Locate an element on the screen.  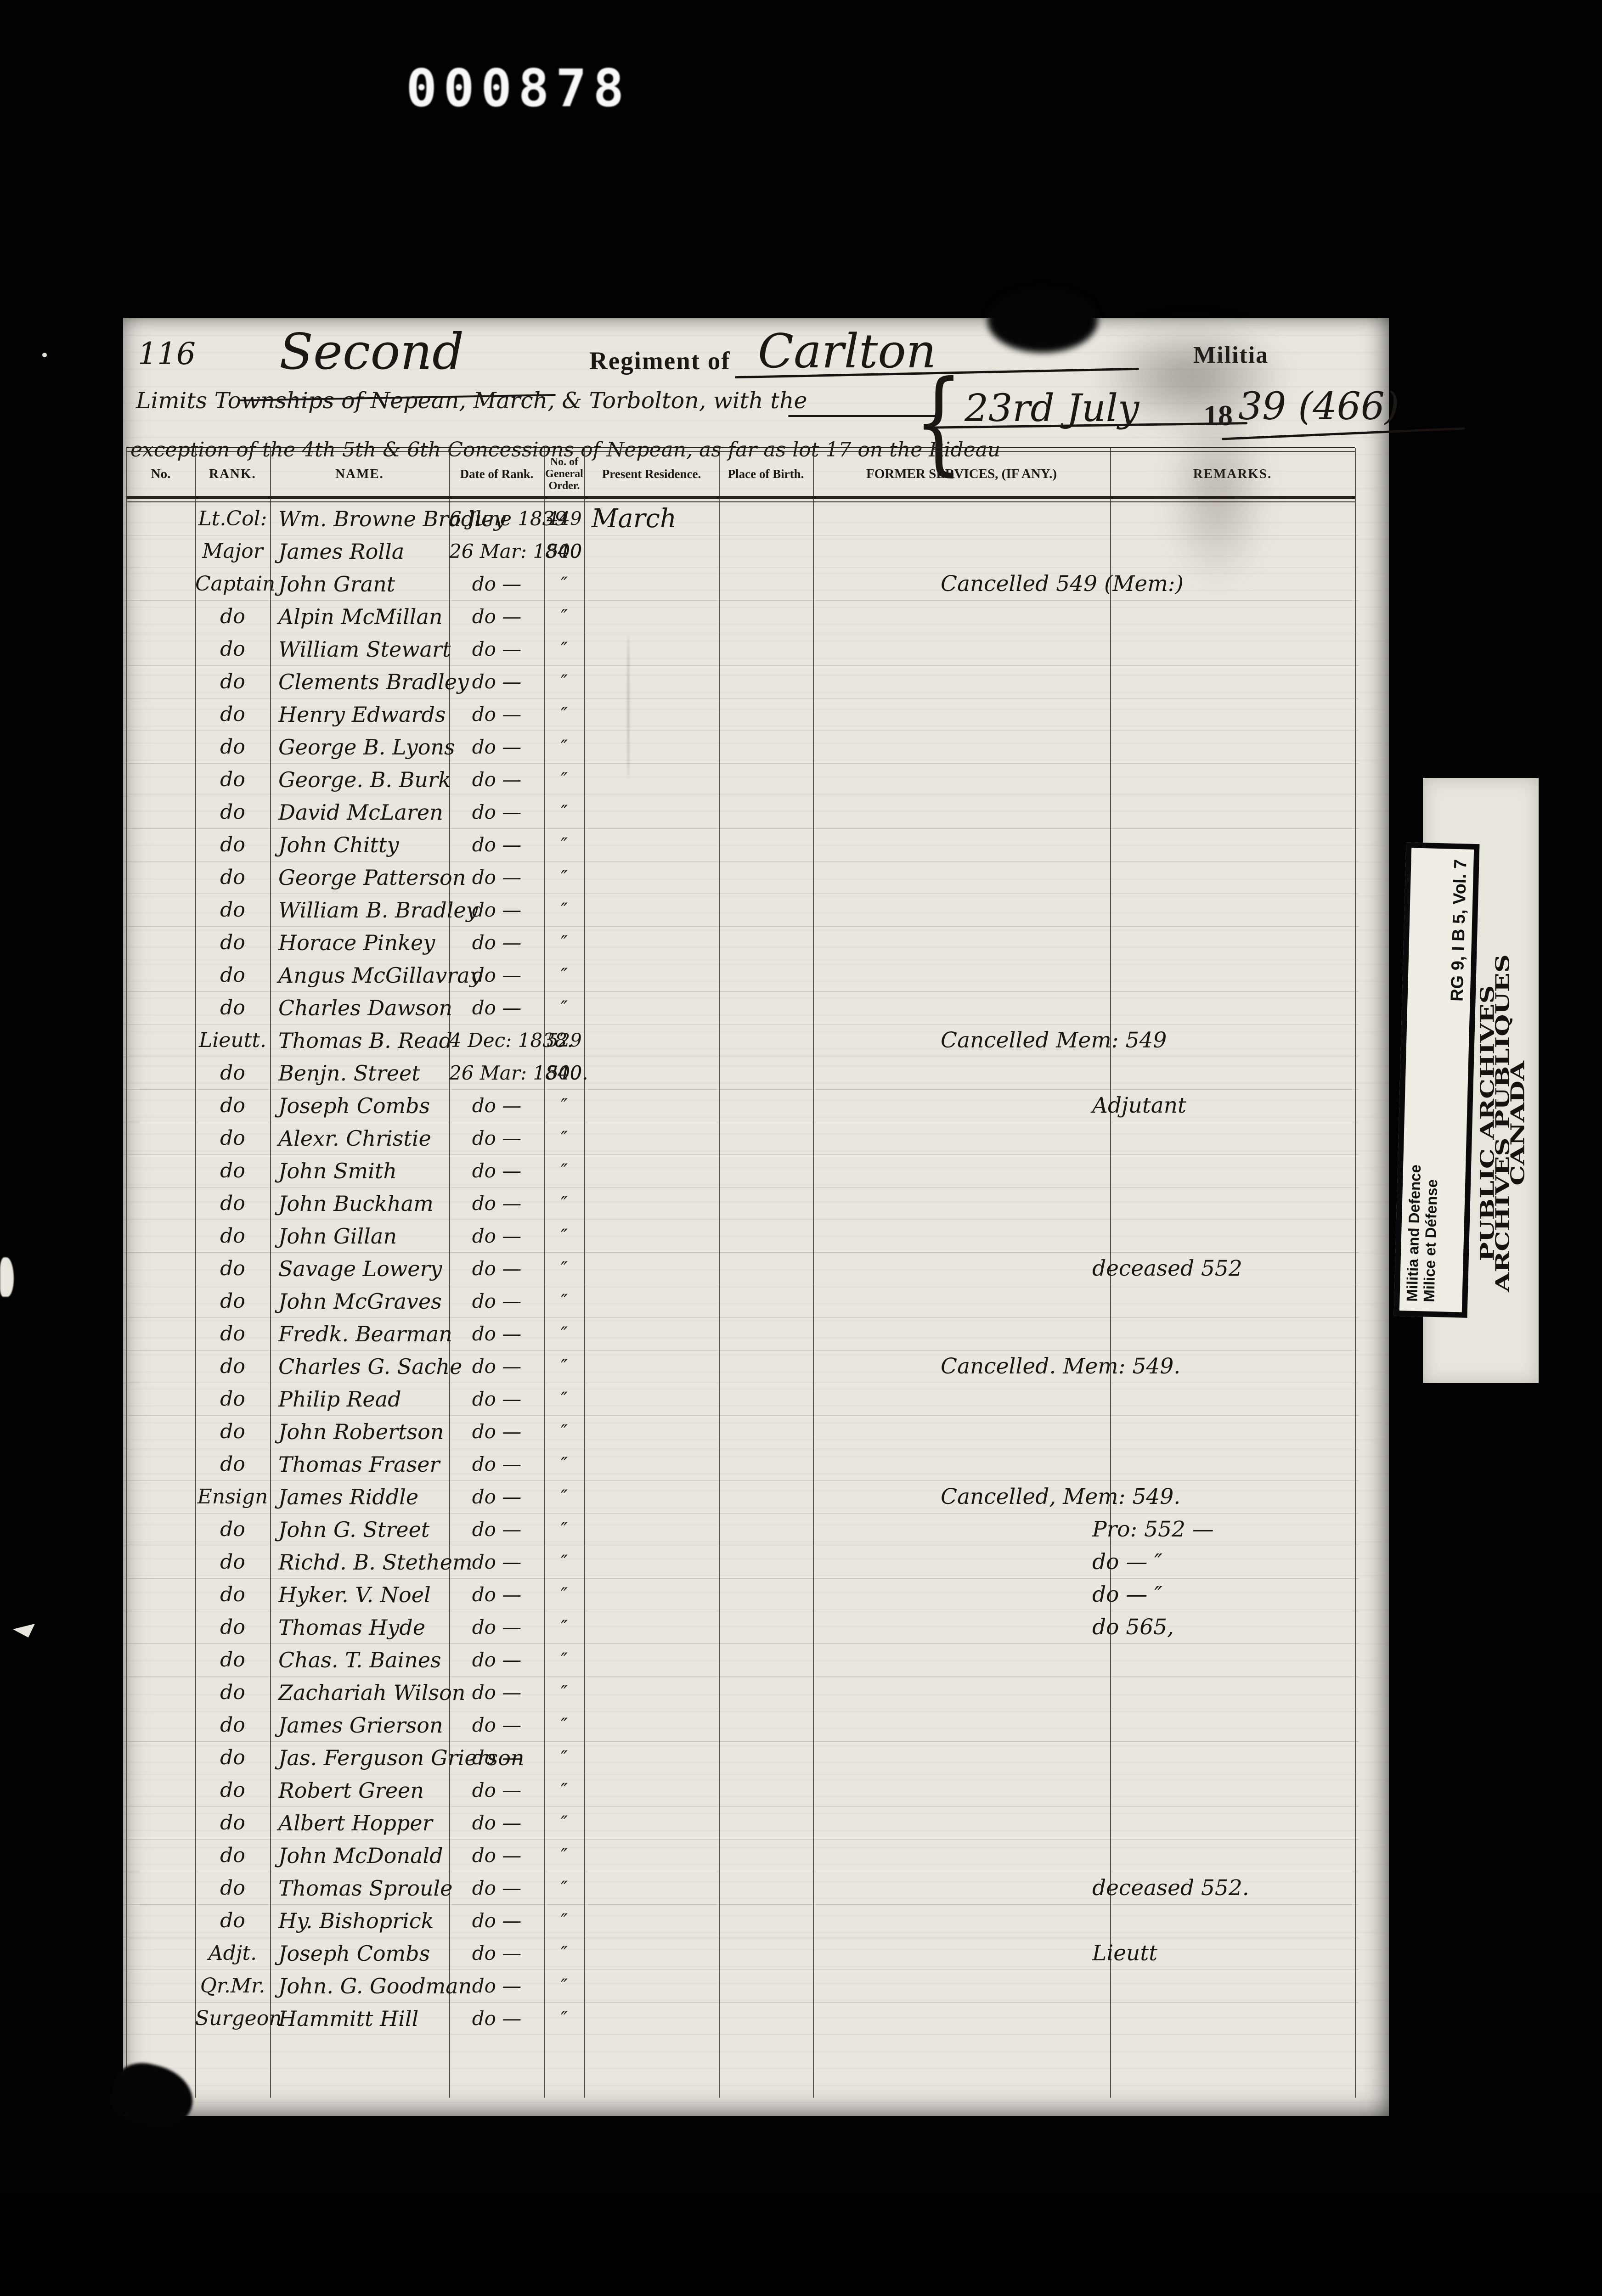
rank-cell: Ensign is located at coordinates (232, 1496).